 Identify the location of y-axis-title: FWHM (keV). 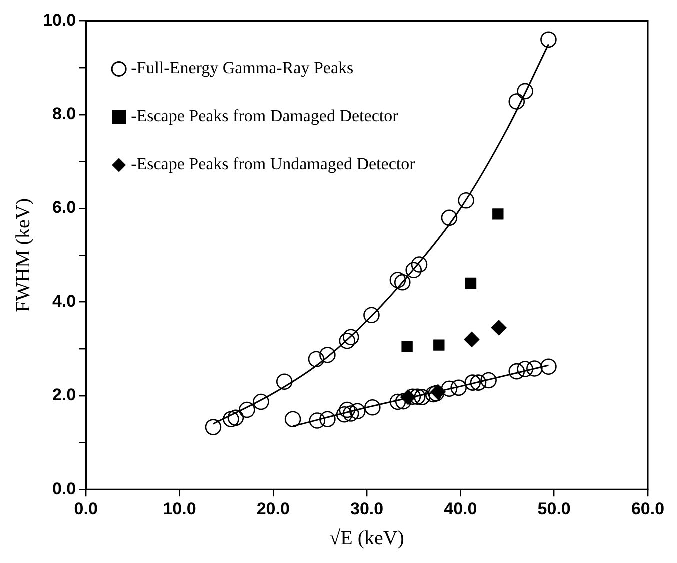
(23, 255).